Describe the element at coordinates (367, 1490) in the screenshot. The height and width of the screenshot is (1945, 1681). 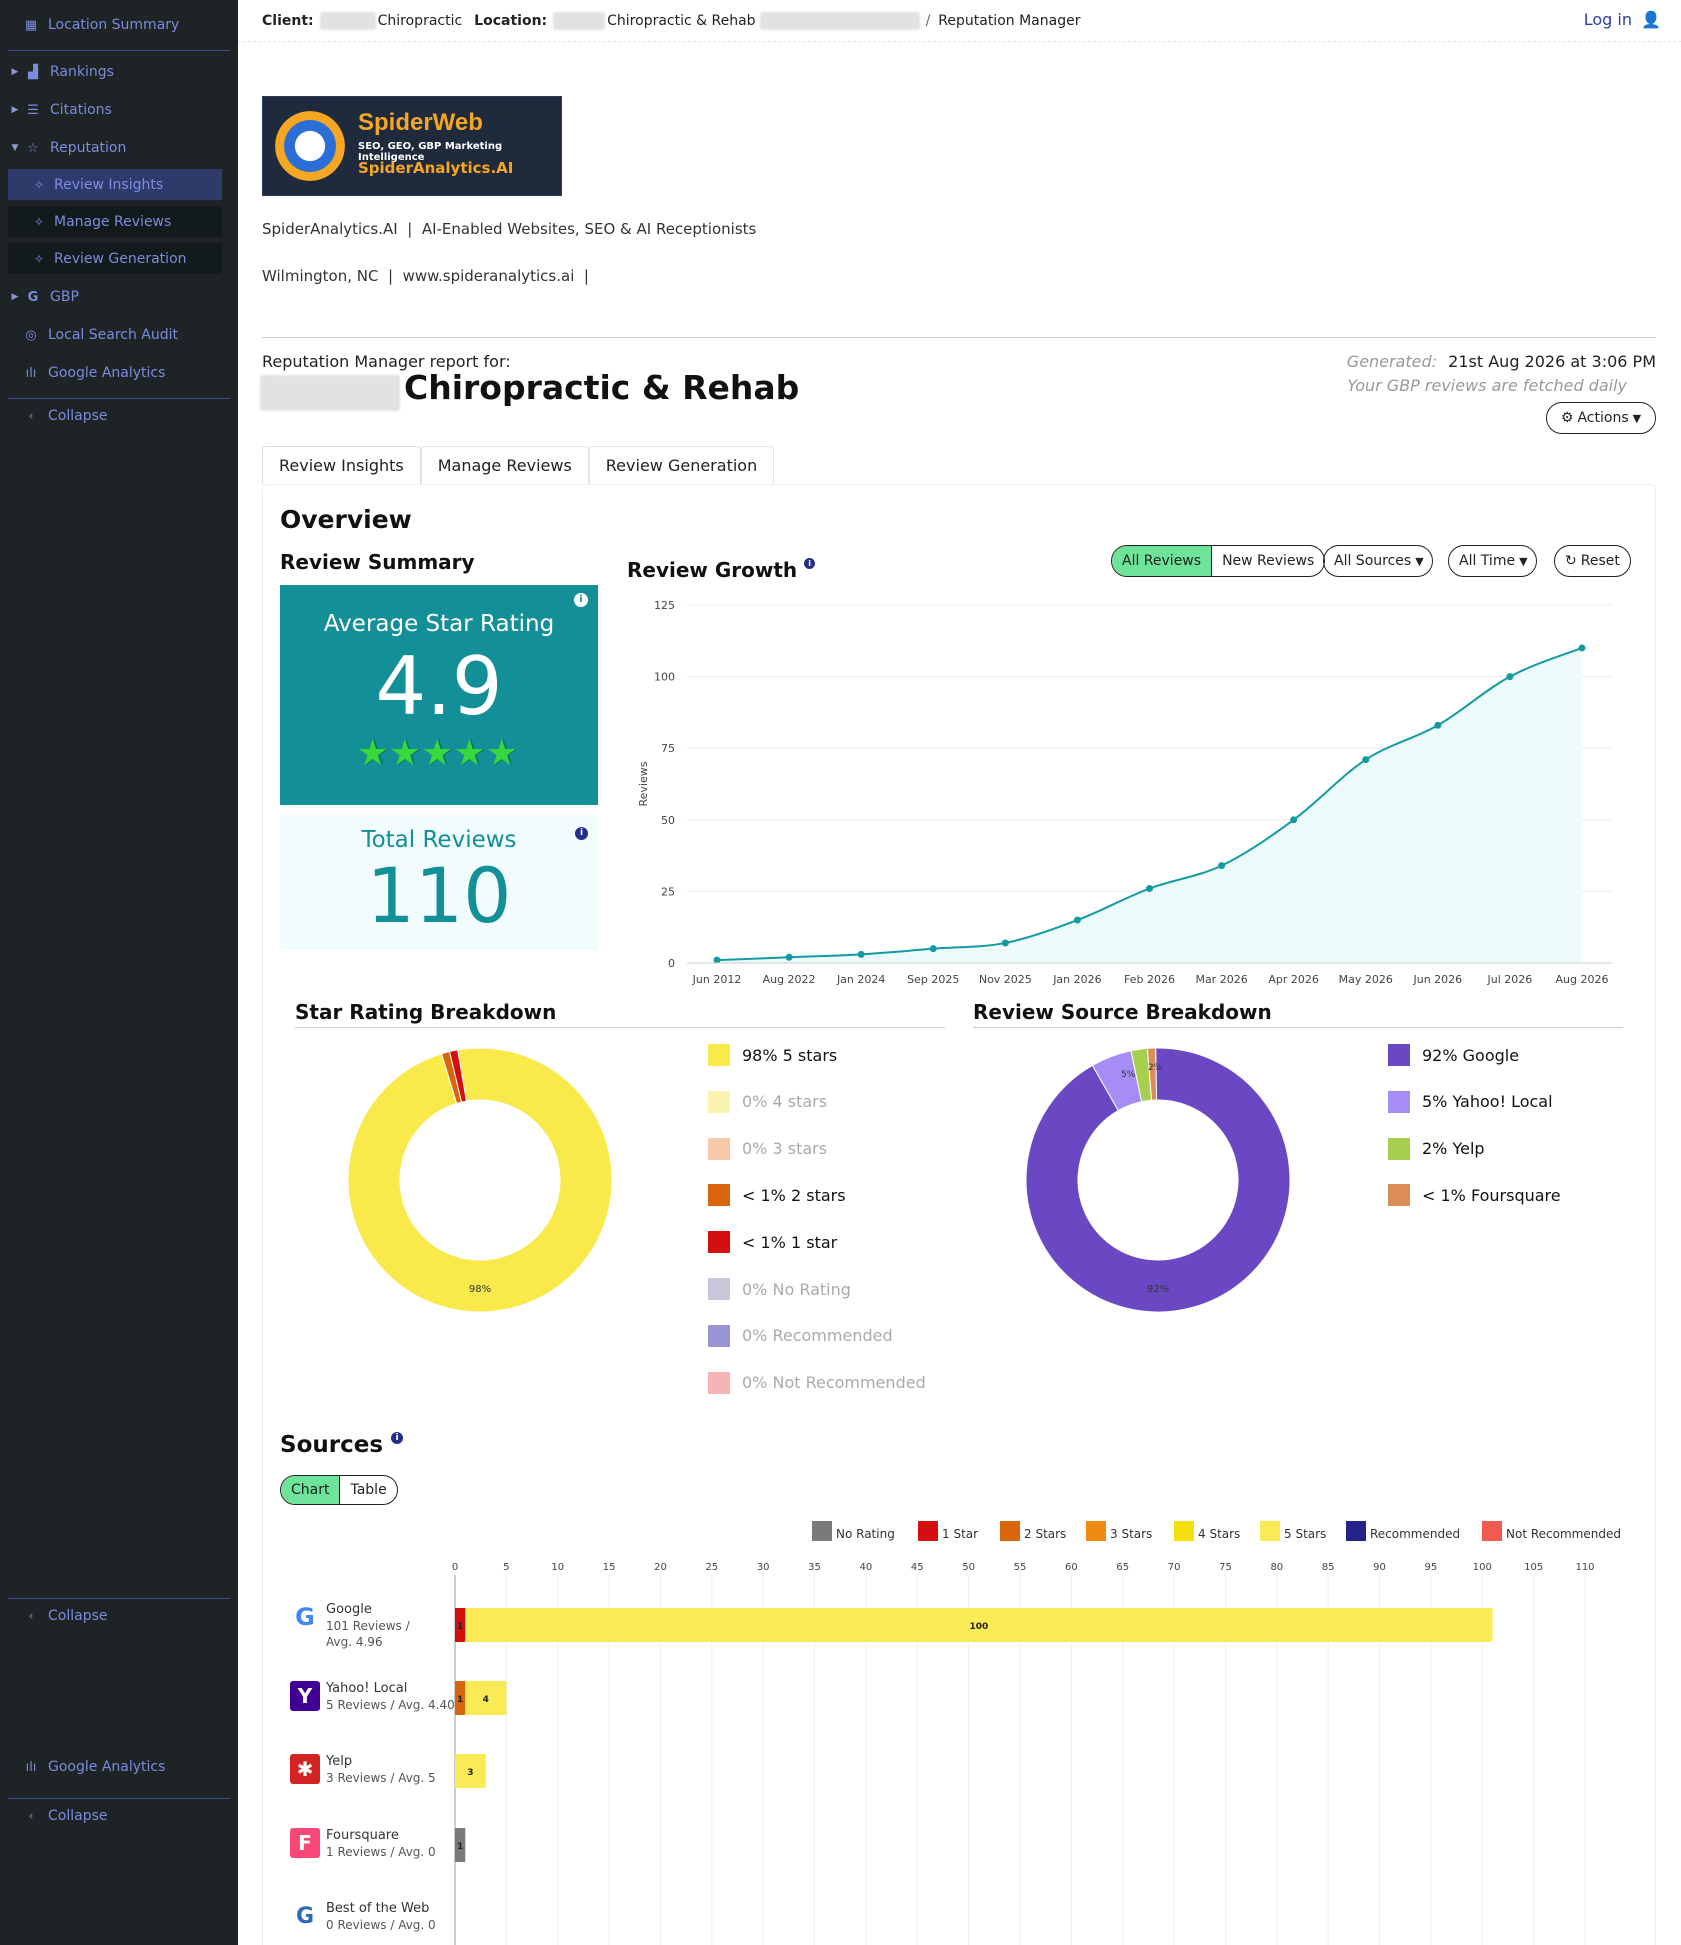
I see `table-view-button: Table` at that location.